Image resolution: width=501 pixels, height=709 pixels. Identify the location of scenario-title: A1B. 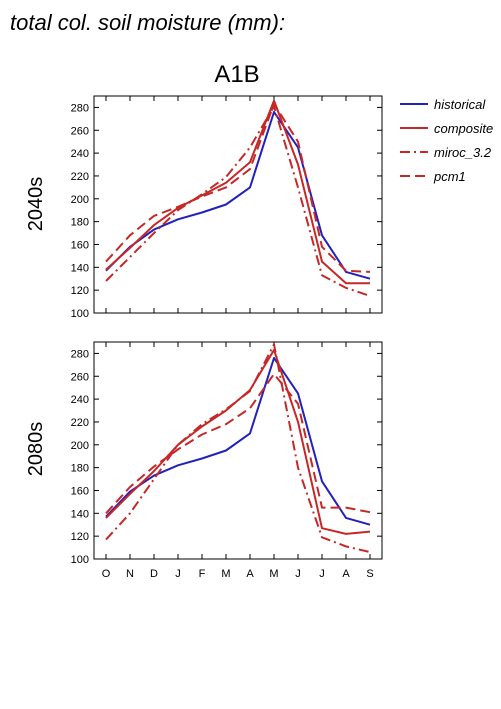
(236, 74).